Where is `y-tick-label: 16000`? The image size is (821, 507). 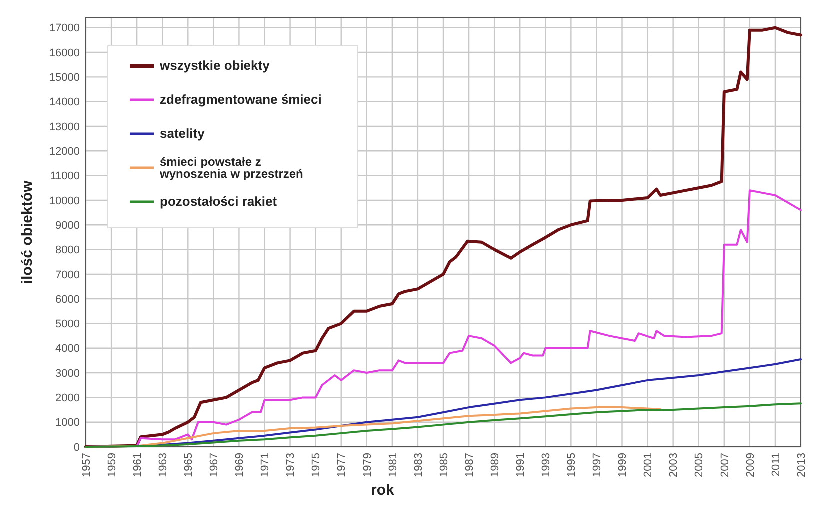 y-tick-label: 16000 is located at coordinates (64, 53).